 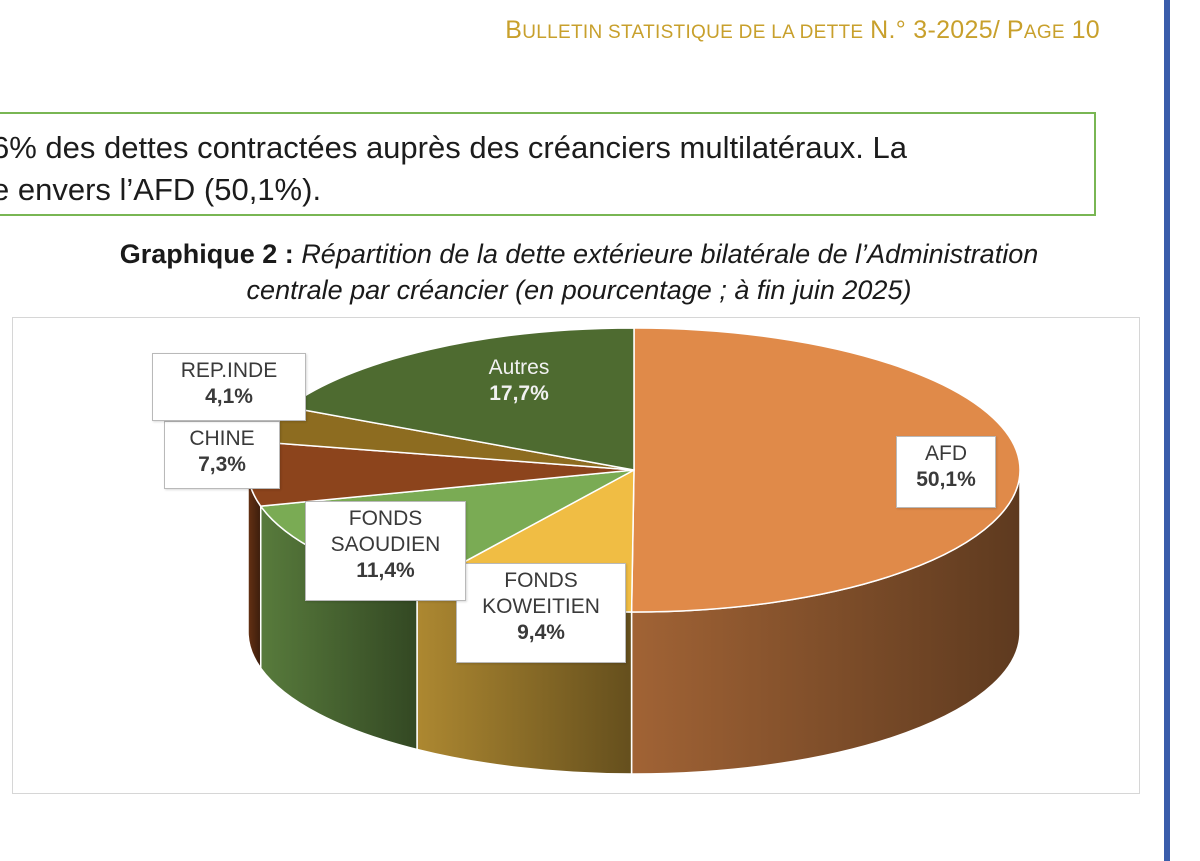 I want to click on data-label-name: FONDS KOWEITIEN, so click(x=541, y=594).